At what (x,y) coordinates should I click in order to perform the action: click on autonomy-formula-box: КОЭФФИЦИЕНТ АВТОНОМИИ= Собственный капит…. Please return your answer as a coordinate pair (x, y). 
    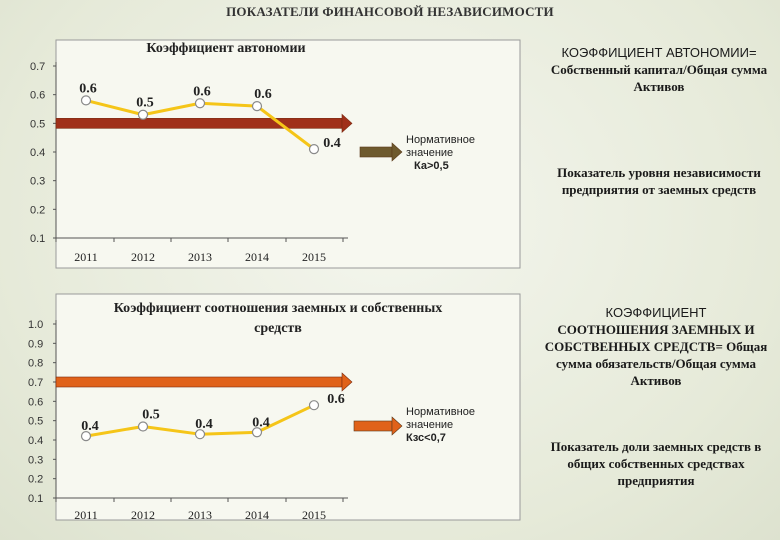
    Looking at the image, I should click on (659, 69).